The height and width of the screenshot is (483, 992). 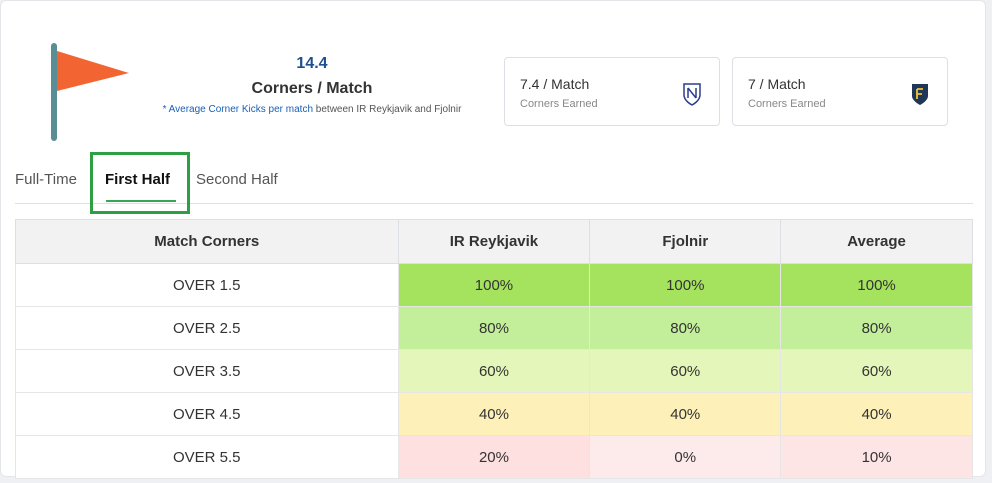 I want to click on ir-reykjavik-percent: 20%, so click(x=494, y=457).